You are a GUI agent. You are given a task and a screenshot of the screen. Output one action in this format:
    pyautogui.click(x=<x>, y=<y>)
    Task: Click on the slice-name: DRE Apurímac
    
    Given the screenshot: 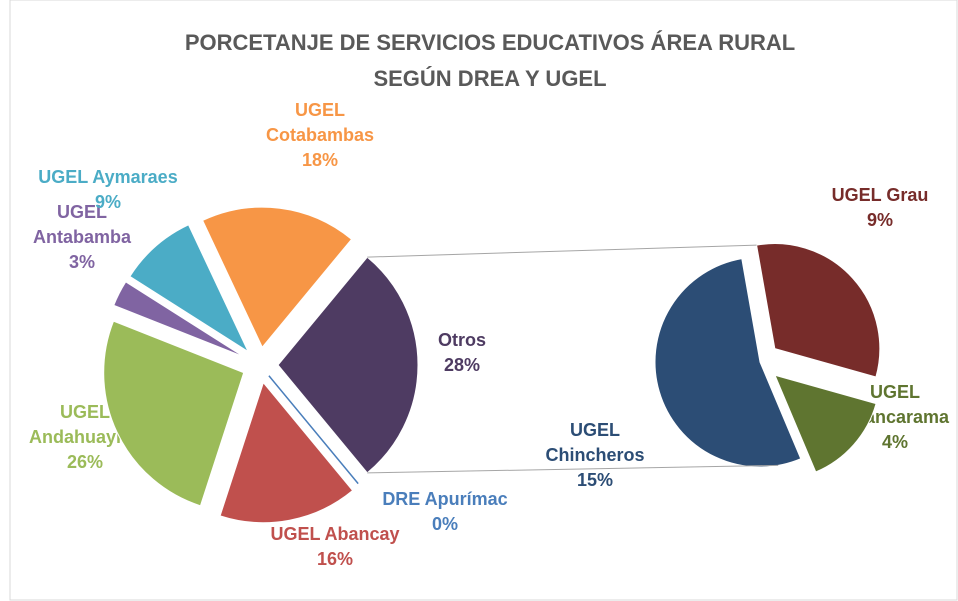 What is the action you would take?
    pyautogui.click(x=445, y=499)
    